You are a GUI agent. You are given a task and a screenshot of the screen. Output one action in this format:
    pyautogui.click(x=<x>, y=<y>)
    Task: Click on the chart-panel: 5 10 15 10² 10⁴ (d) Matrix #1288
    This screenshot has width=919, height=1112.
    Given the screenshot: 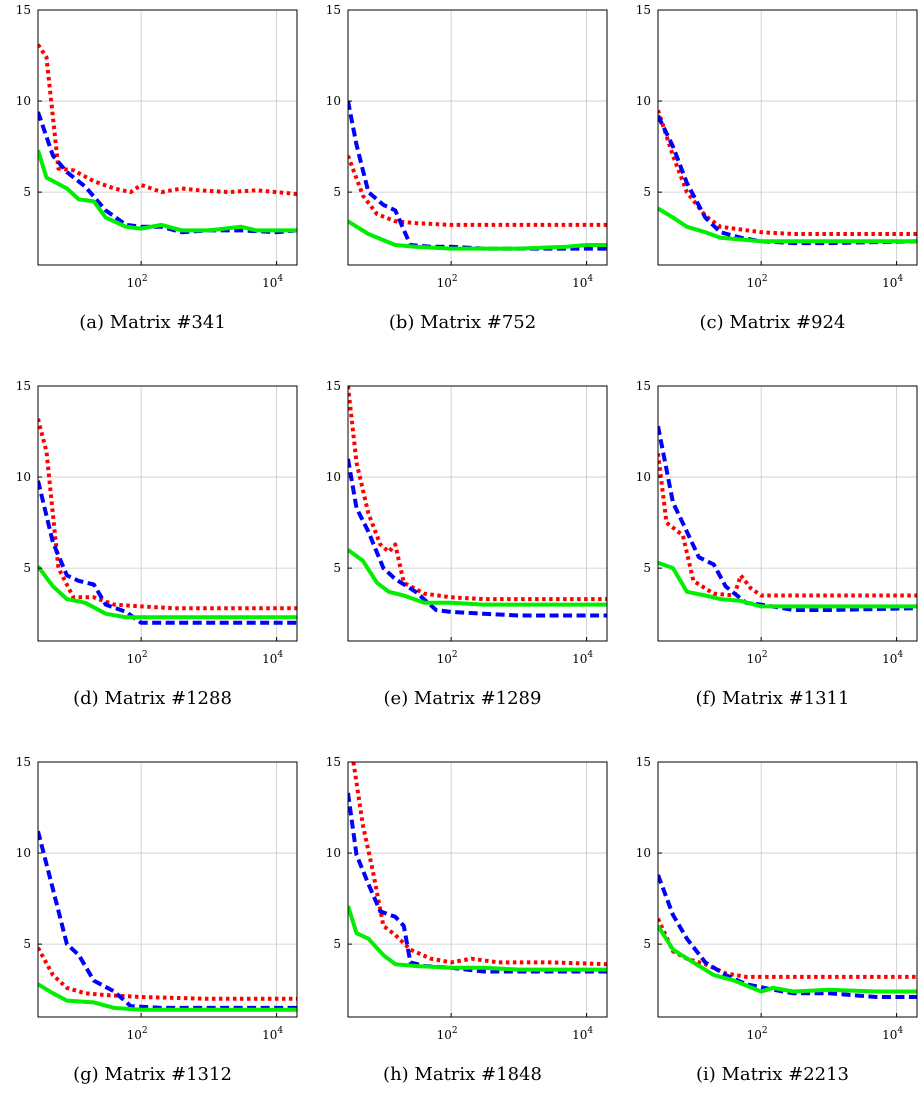 What is the action you would take?
    pyautogui.click(x=152, y=556)
    